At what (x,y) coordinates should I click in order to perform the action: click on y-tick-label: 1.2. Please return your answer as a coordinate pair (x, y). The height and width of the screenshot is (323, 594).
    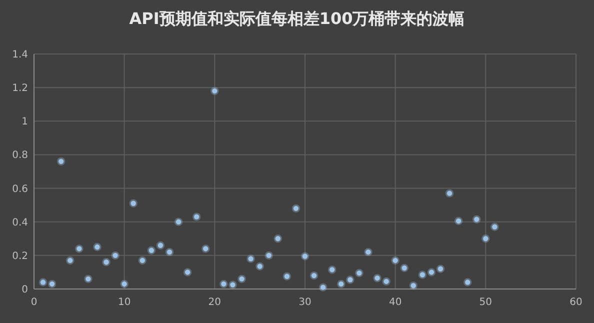
    Looking at the image, I should click on (20, 88).